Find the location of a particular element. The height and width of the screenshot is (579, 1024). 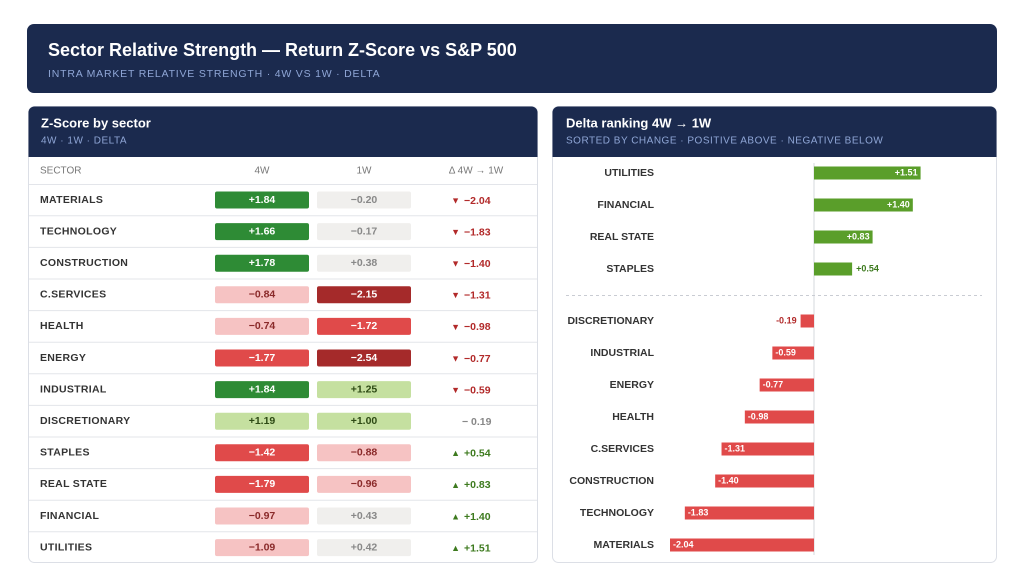

zscore-value: +1.66 is located at coordinates (262, 231).